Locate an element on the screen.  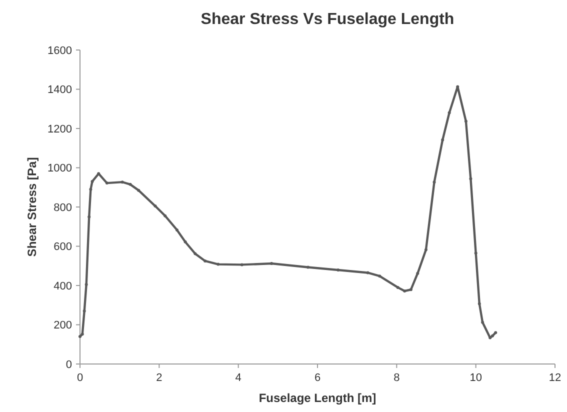
y-tick-label: 400 is located at coordinates (63, 286).